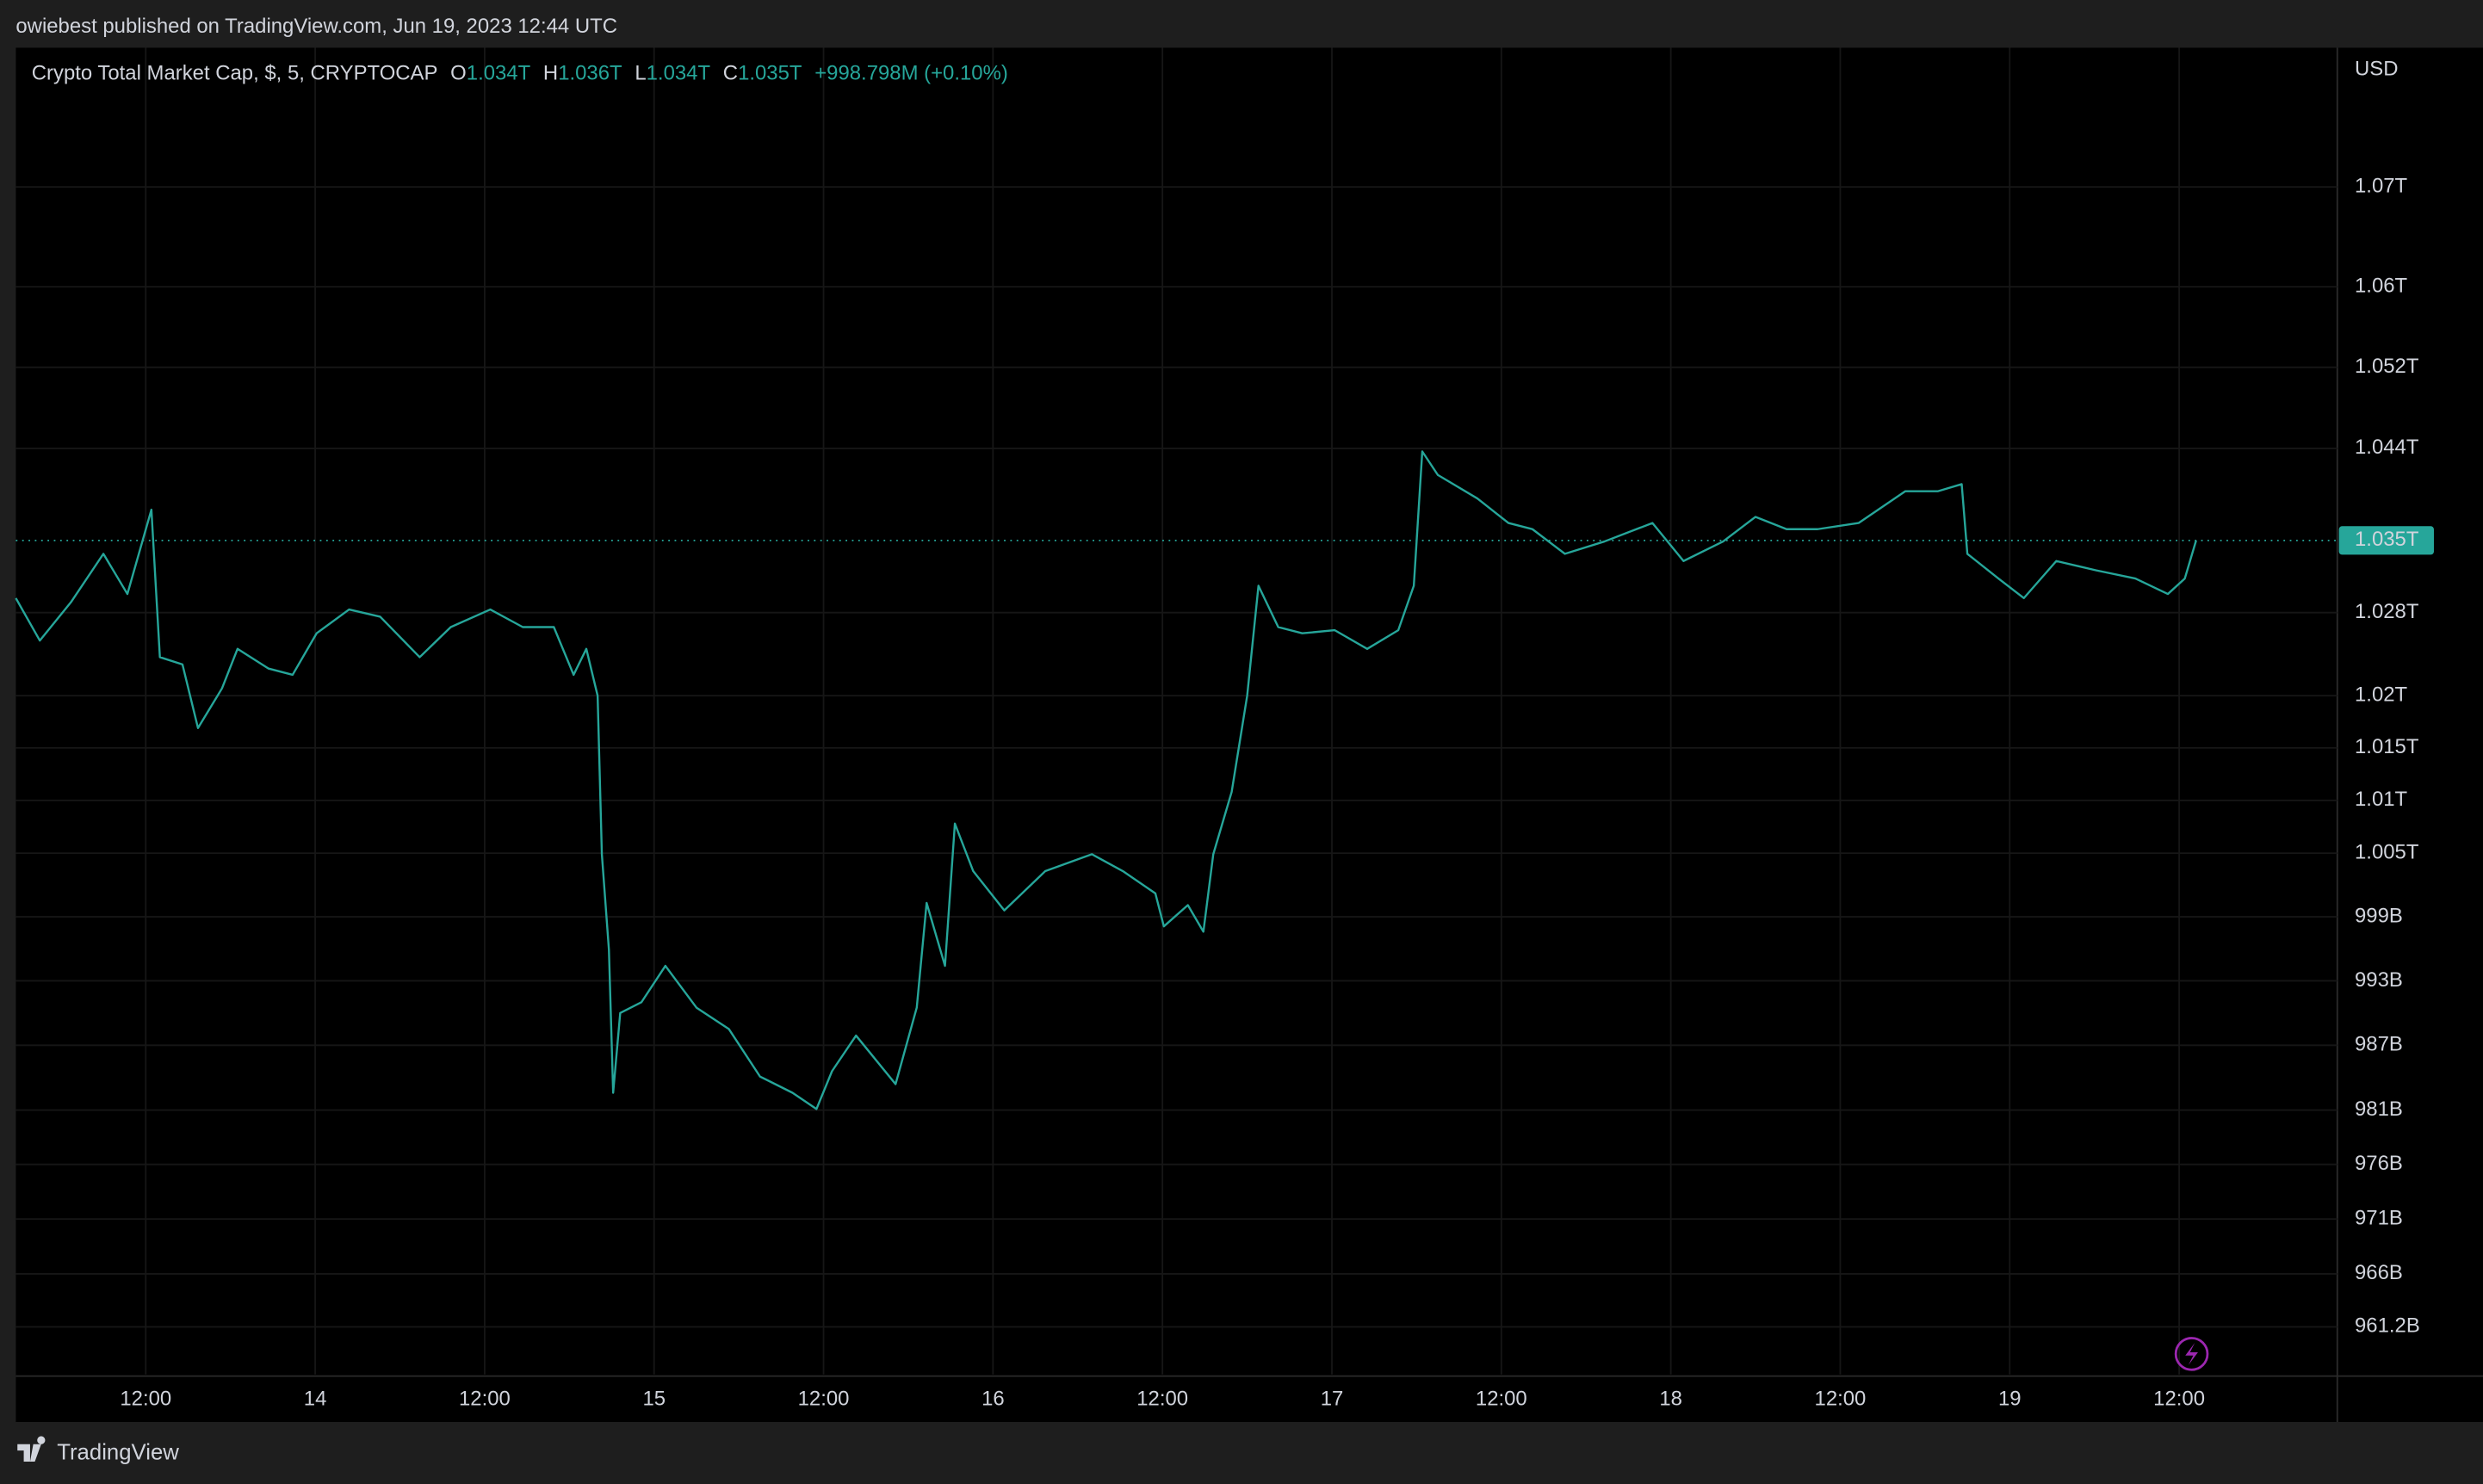 Image resolution: width=2483 pixels, height=1484 pixels. What do you see at coordinates (1670, 1399) in the screenshot?
I see `x-tick-label: 18` at bounding box center [1670, 1399].